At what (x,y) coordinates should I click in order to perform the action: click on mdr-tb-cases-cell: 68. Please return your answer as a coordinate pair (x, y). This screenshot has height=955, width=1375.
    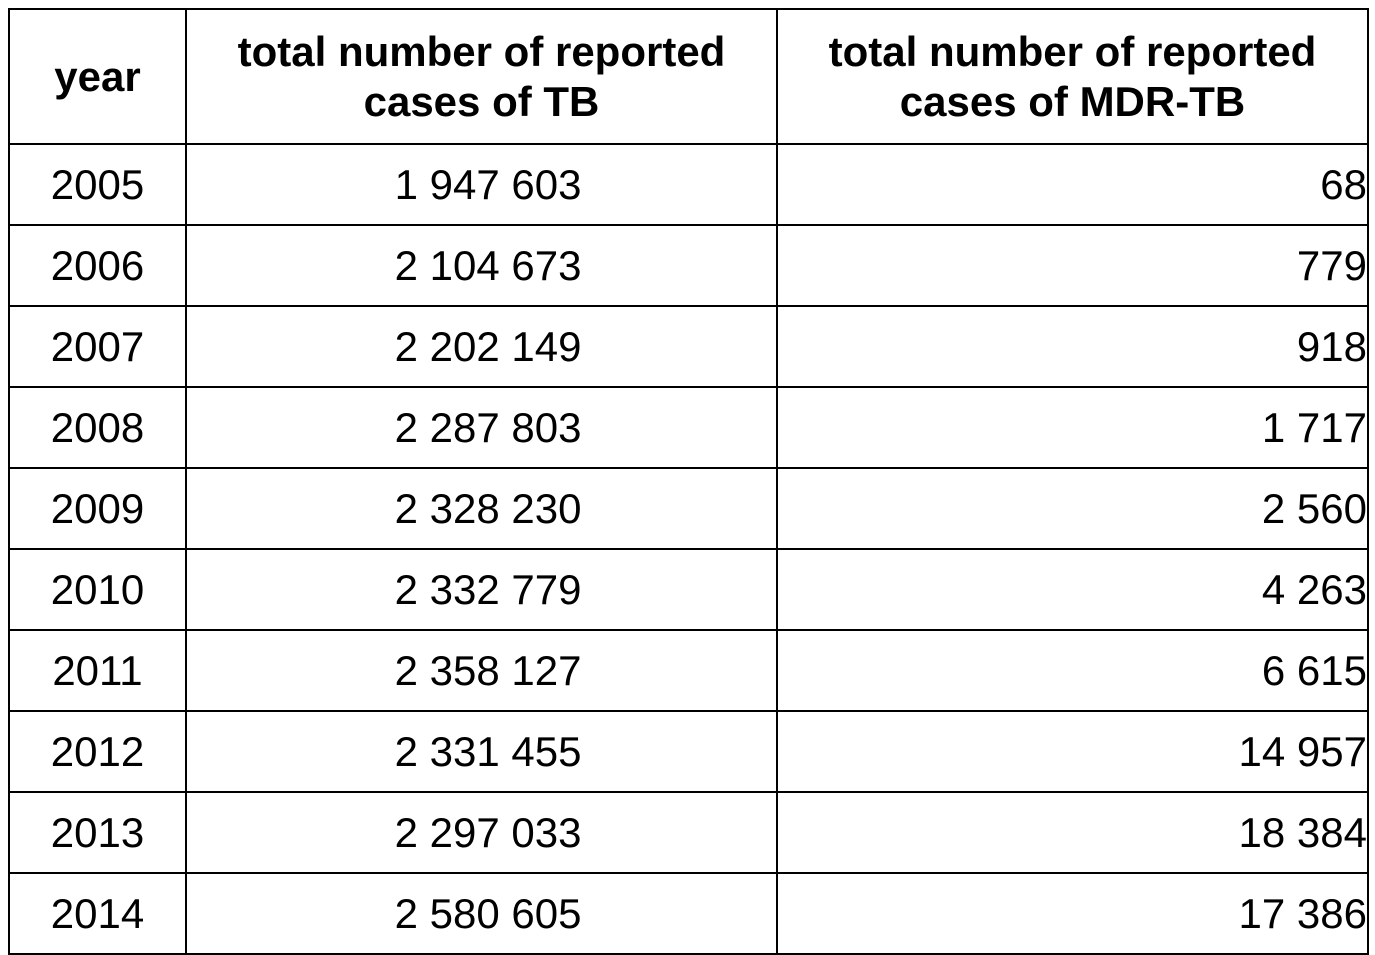
    Looking at the image, I should click on (1072, 184).